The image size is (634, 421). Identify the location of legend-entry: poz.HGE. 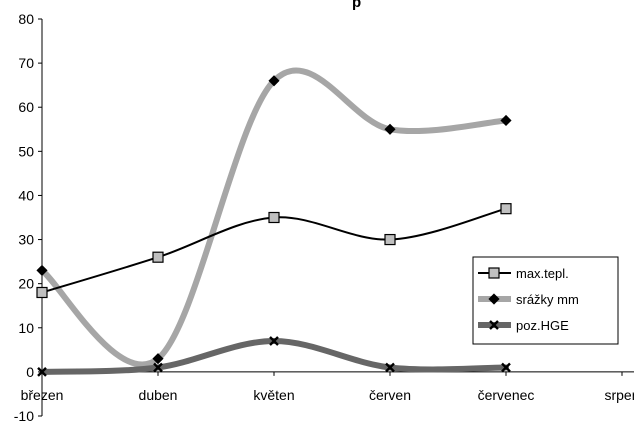
(523, 325).